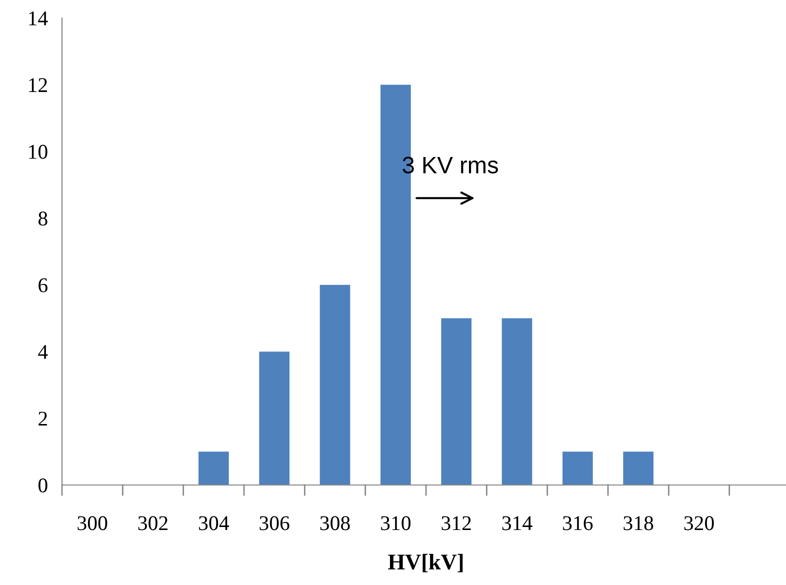  What do you see at coordinates (38, 18) in the screenshot?
I see `y-tick-label: 14` at bounding box center [38, 18].